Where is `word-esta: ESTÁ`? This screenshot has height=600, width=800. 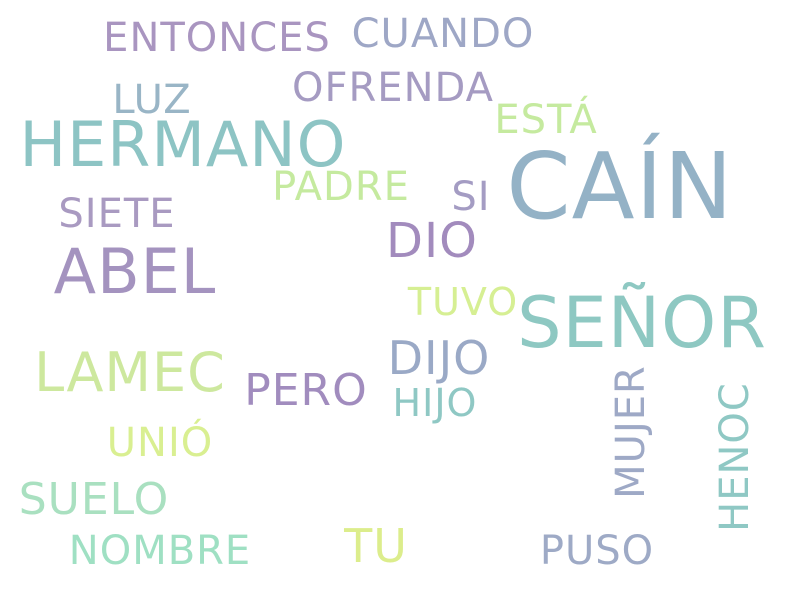 word-esta: ESTÁ is located at coordinates (546, 120).